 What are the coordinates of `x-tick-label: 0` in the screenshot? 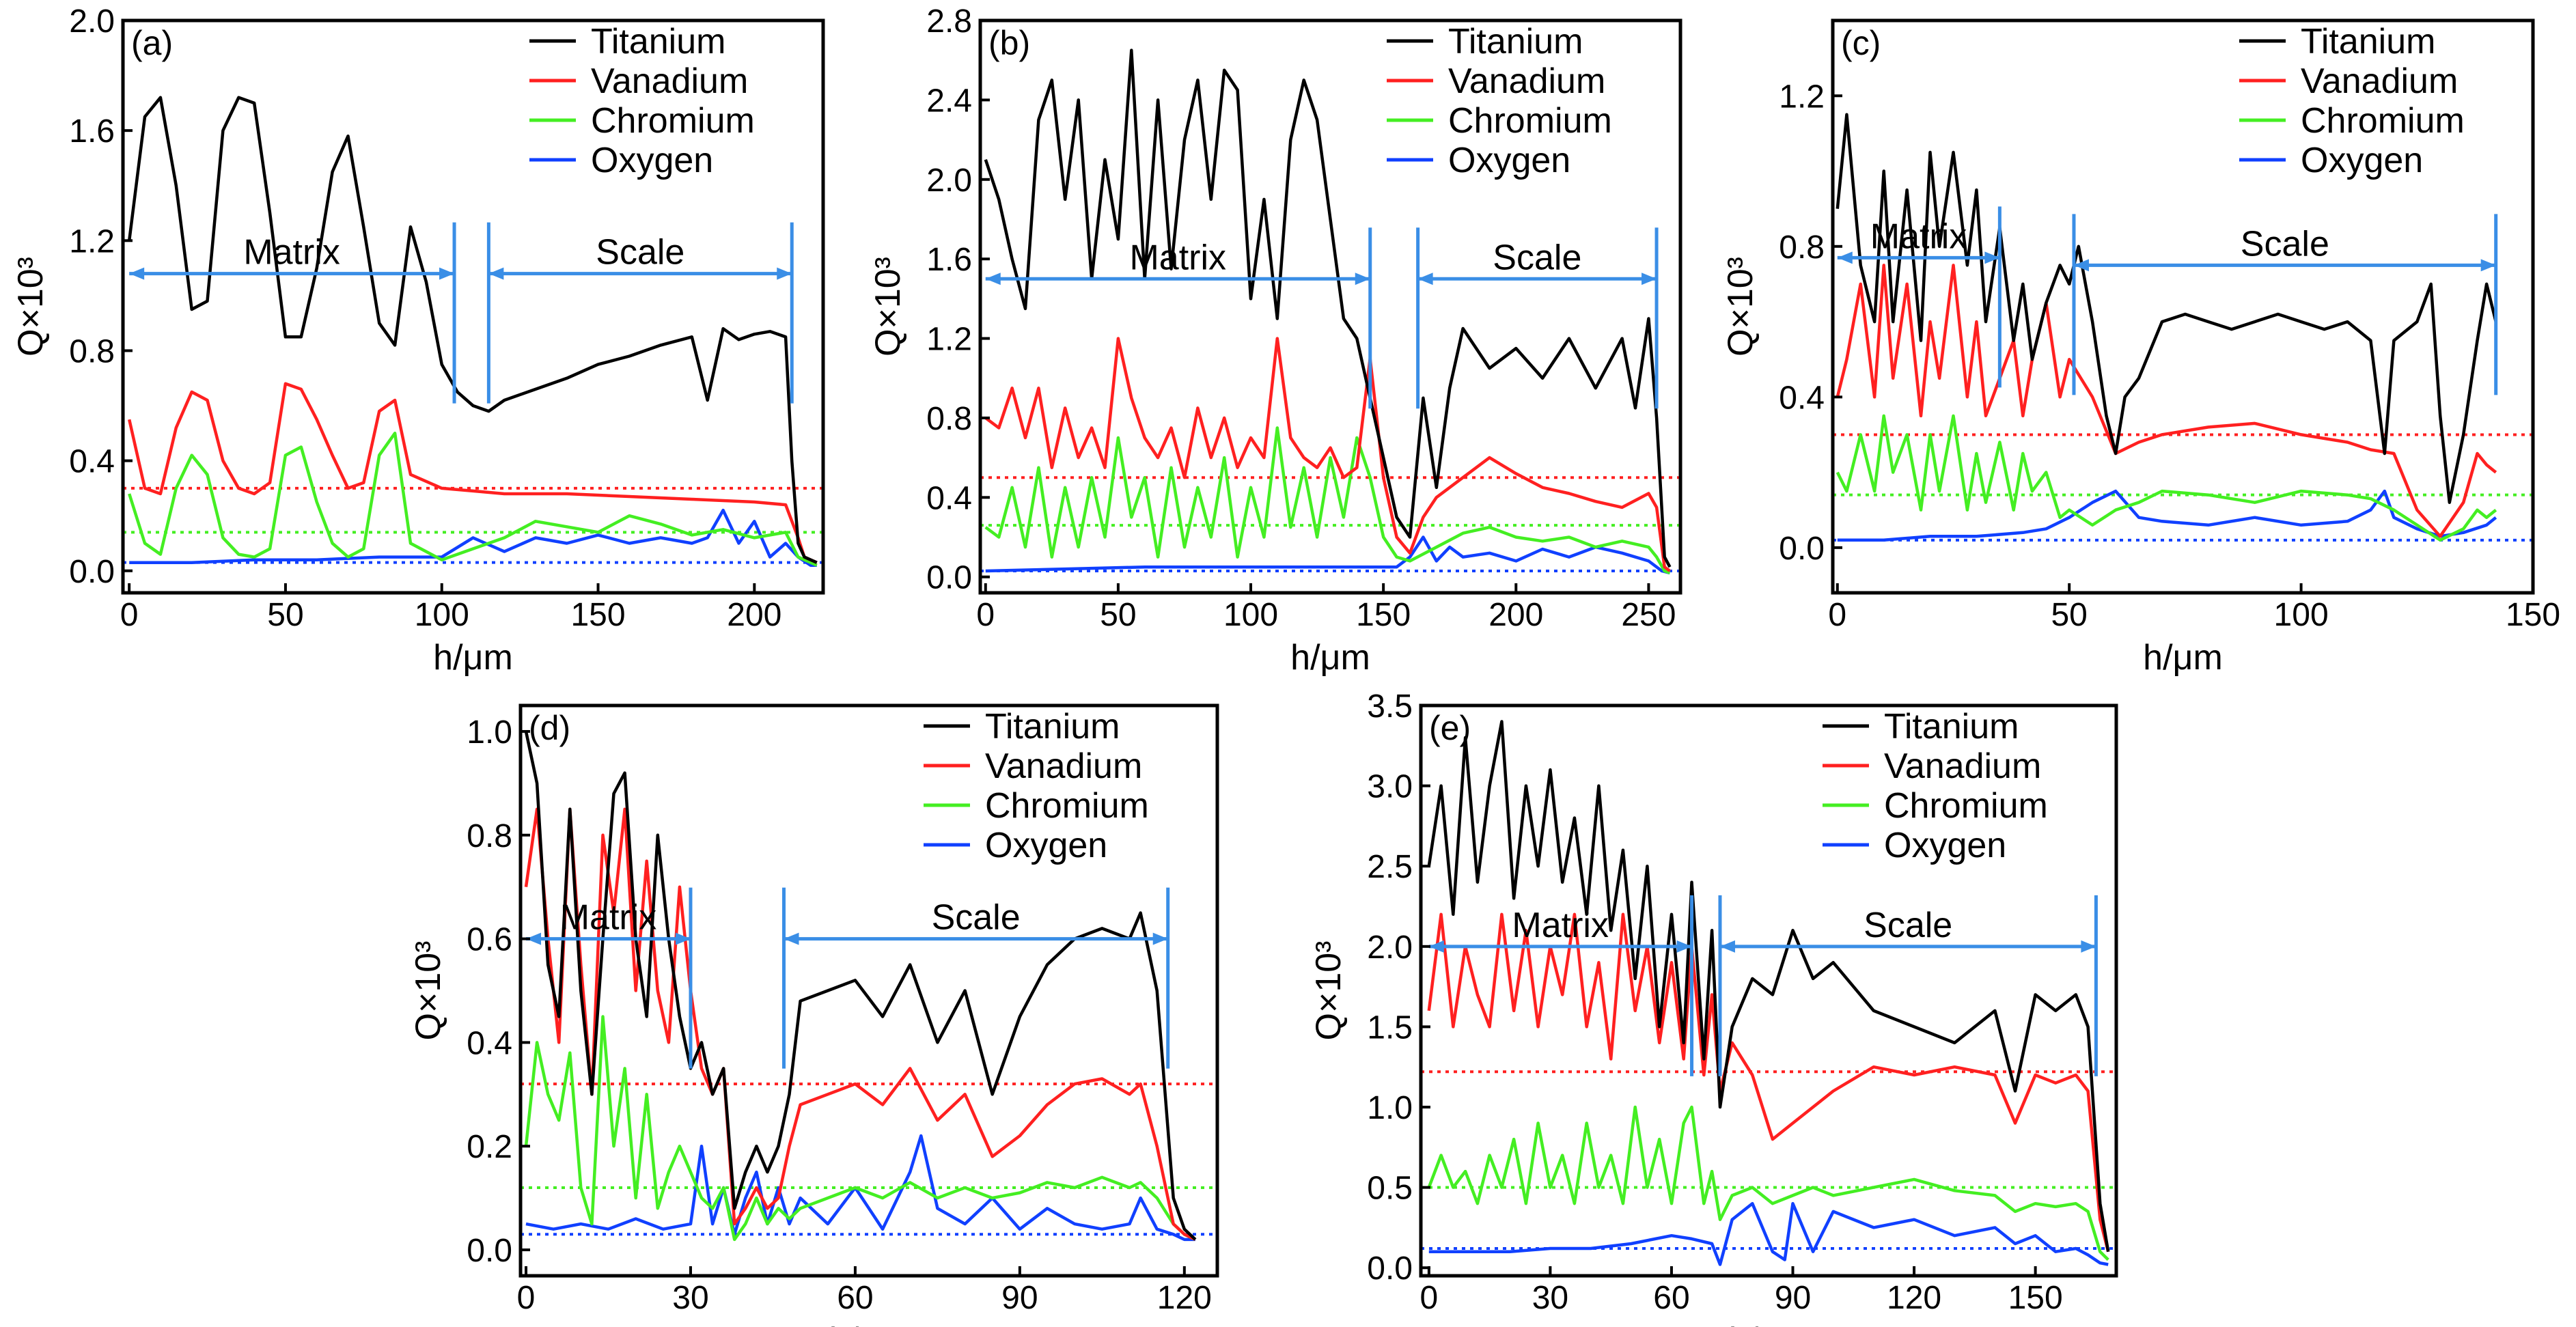 It's located at (1837, 615).